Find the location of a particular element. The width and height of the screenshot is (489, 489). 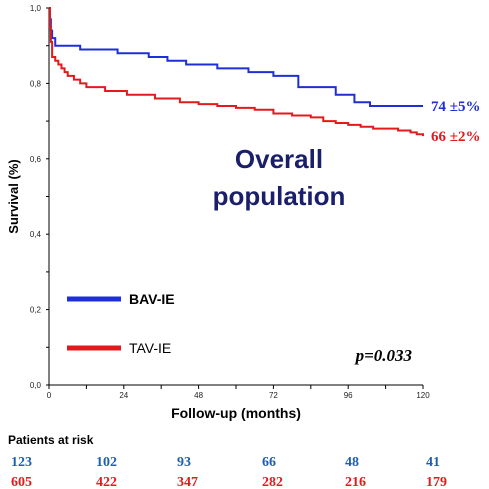

y-tick-label: 1,0 is located at coordinates (36, 8).